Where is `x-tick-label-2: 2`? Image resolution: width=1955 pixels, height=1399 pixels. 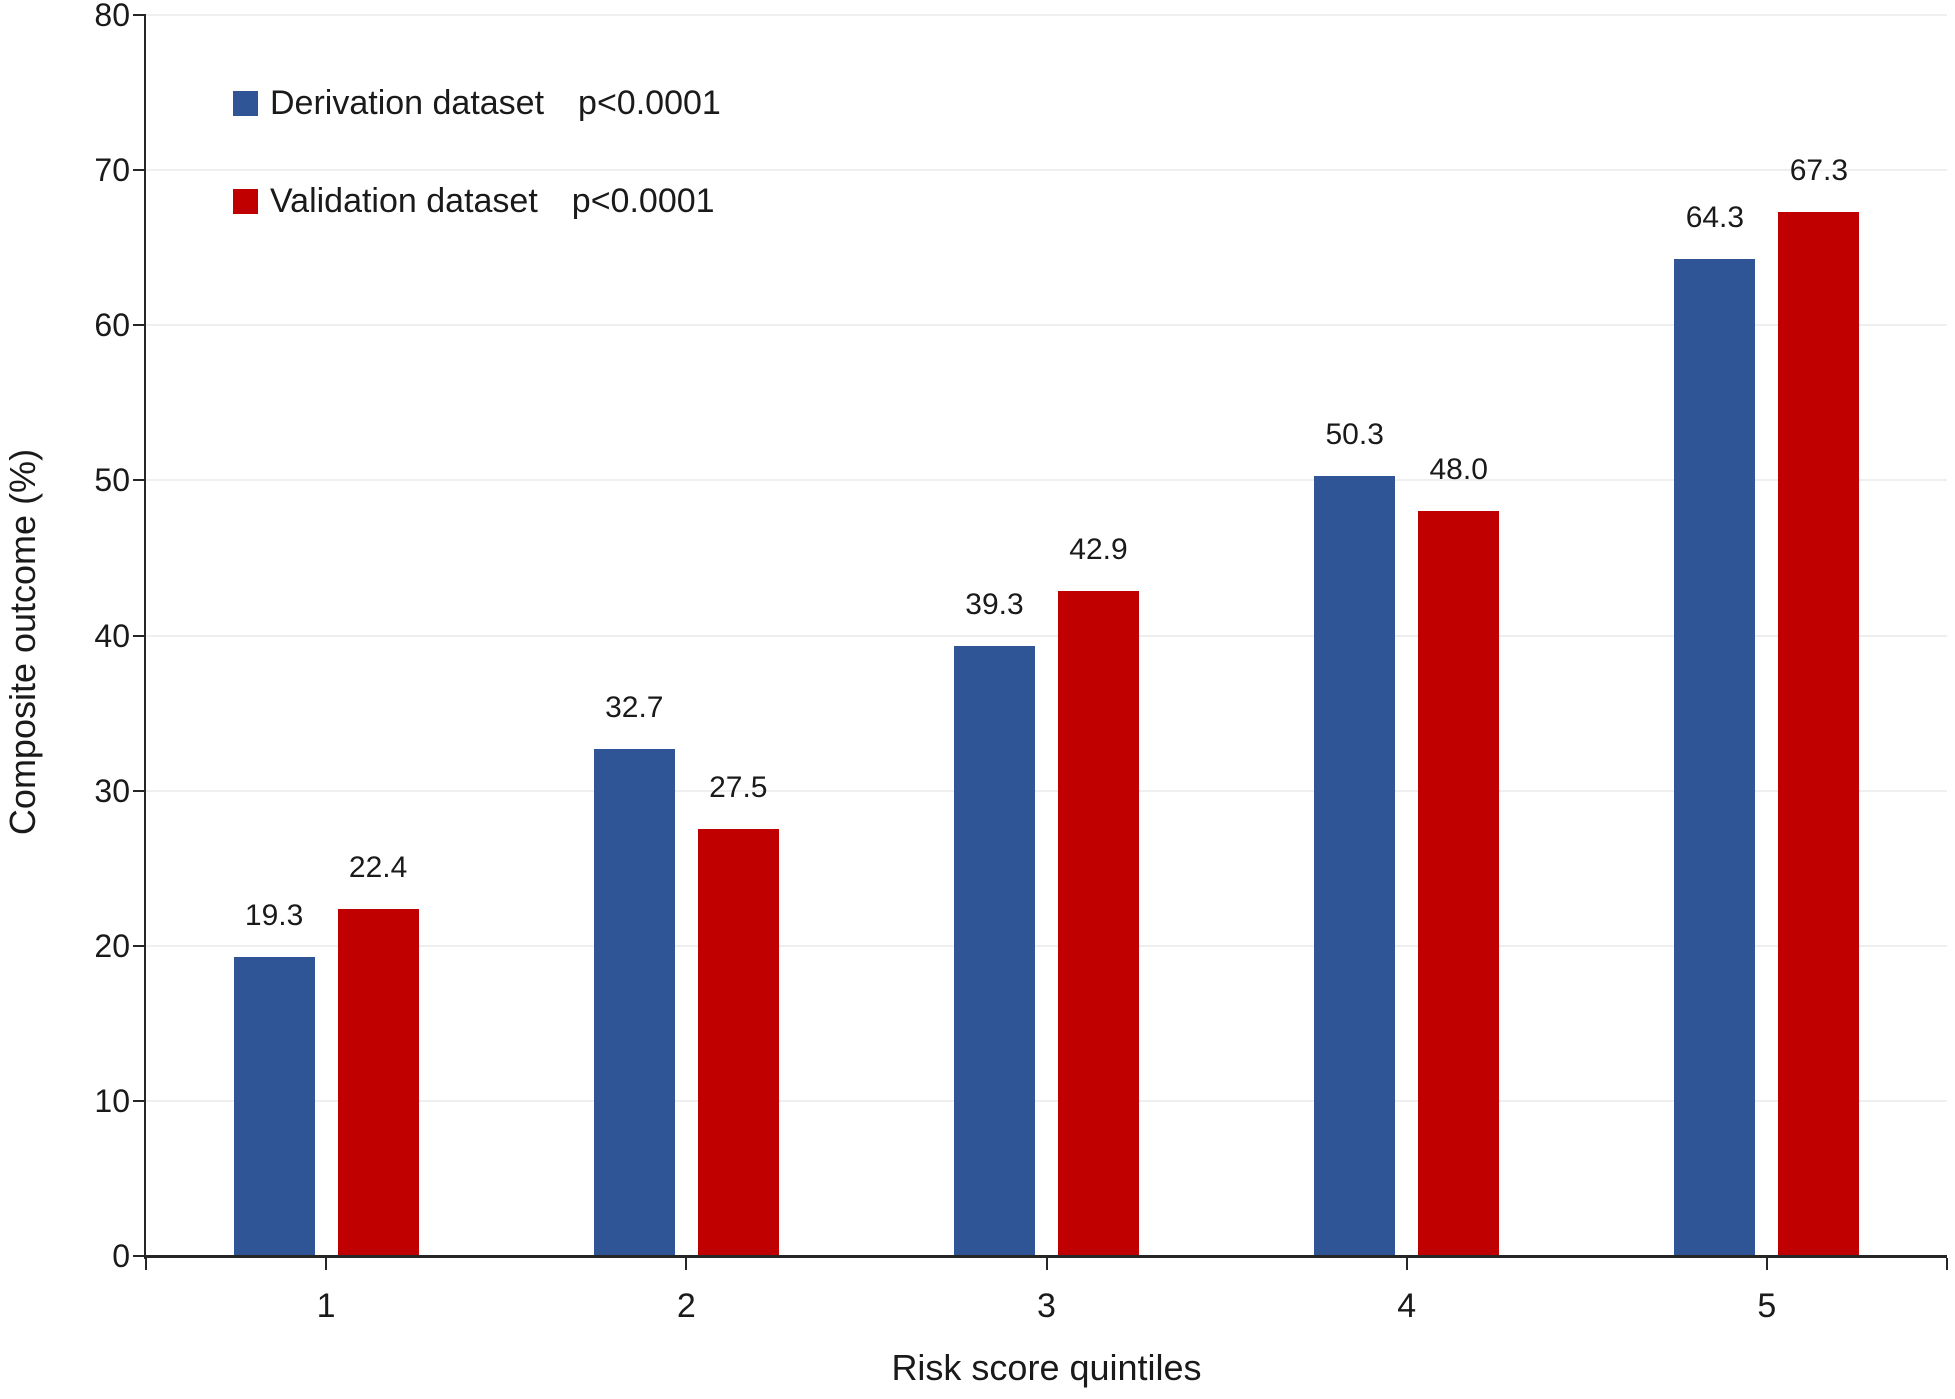 x-tick-label-2: 2 is located at coordinates (686, 1306).